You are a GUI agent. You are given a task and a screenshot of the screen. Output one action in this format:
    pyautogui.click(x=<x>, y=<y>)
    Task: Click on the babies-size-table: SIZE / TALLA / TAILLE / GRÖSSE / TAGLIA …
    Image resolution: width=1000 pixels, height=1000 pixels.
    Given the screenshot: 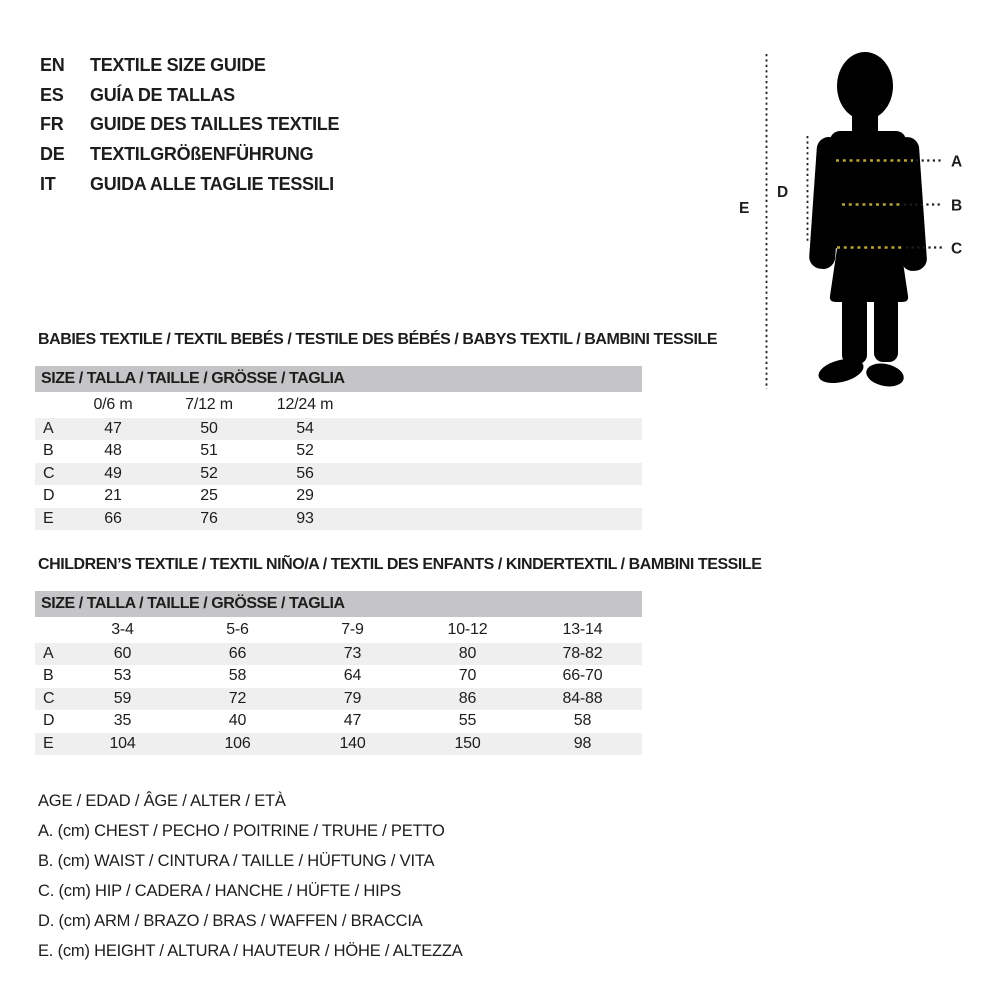 What is the action you would take?
    pyautogui.click(x=338, y=448)
    